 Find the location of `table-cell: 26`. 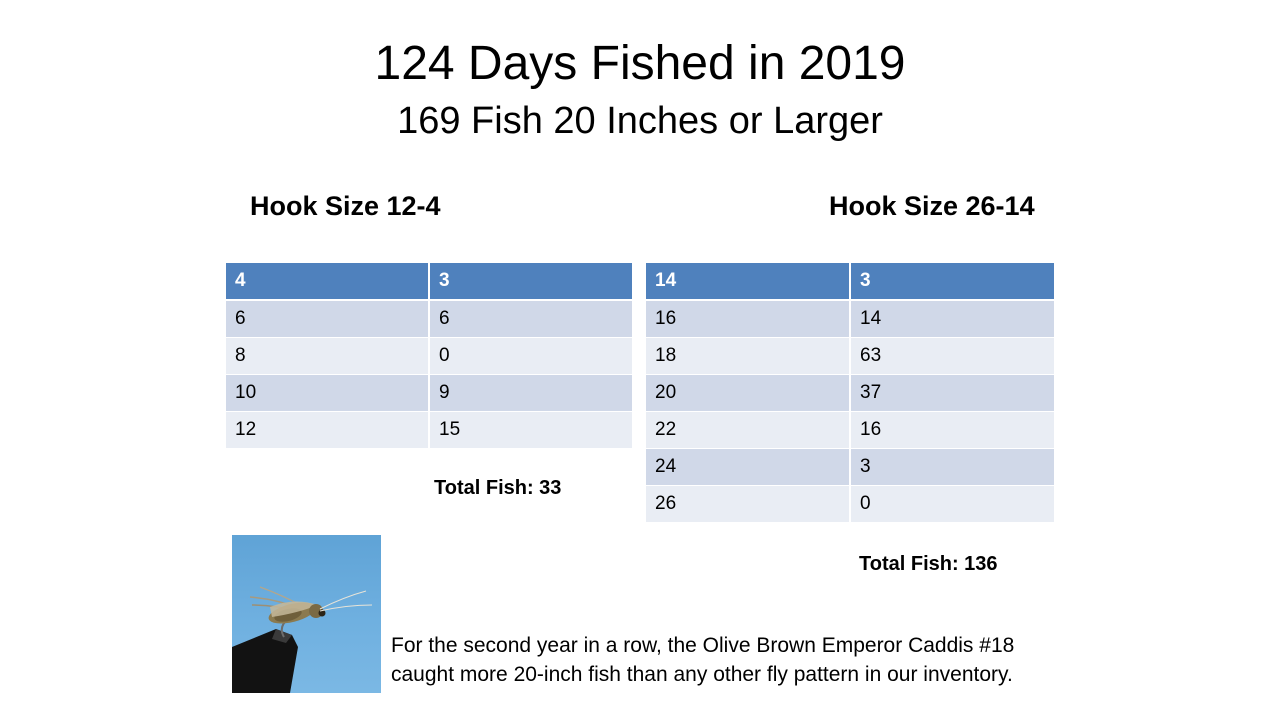

table-cell: 26 is located at coordinates (748, 503).